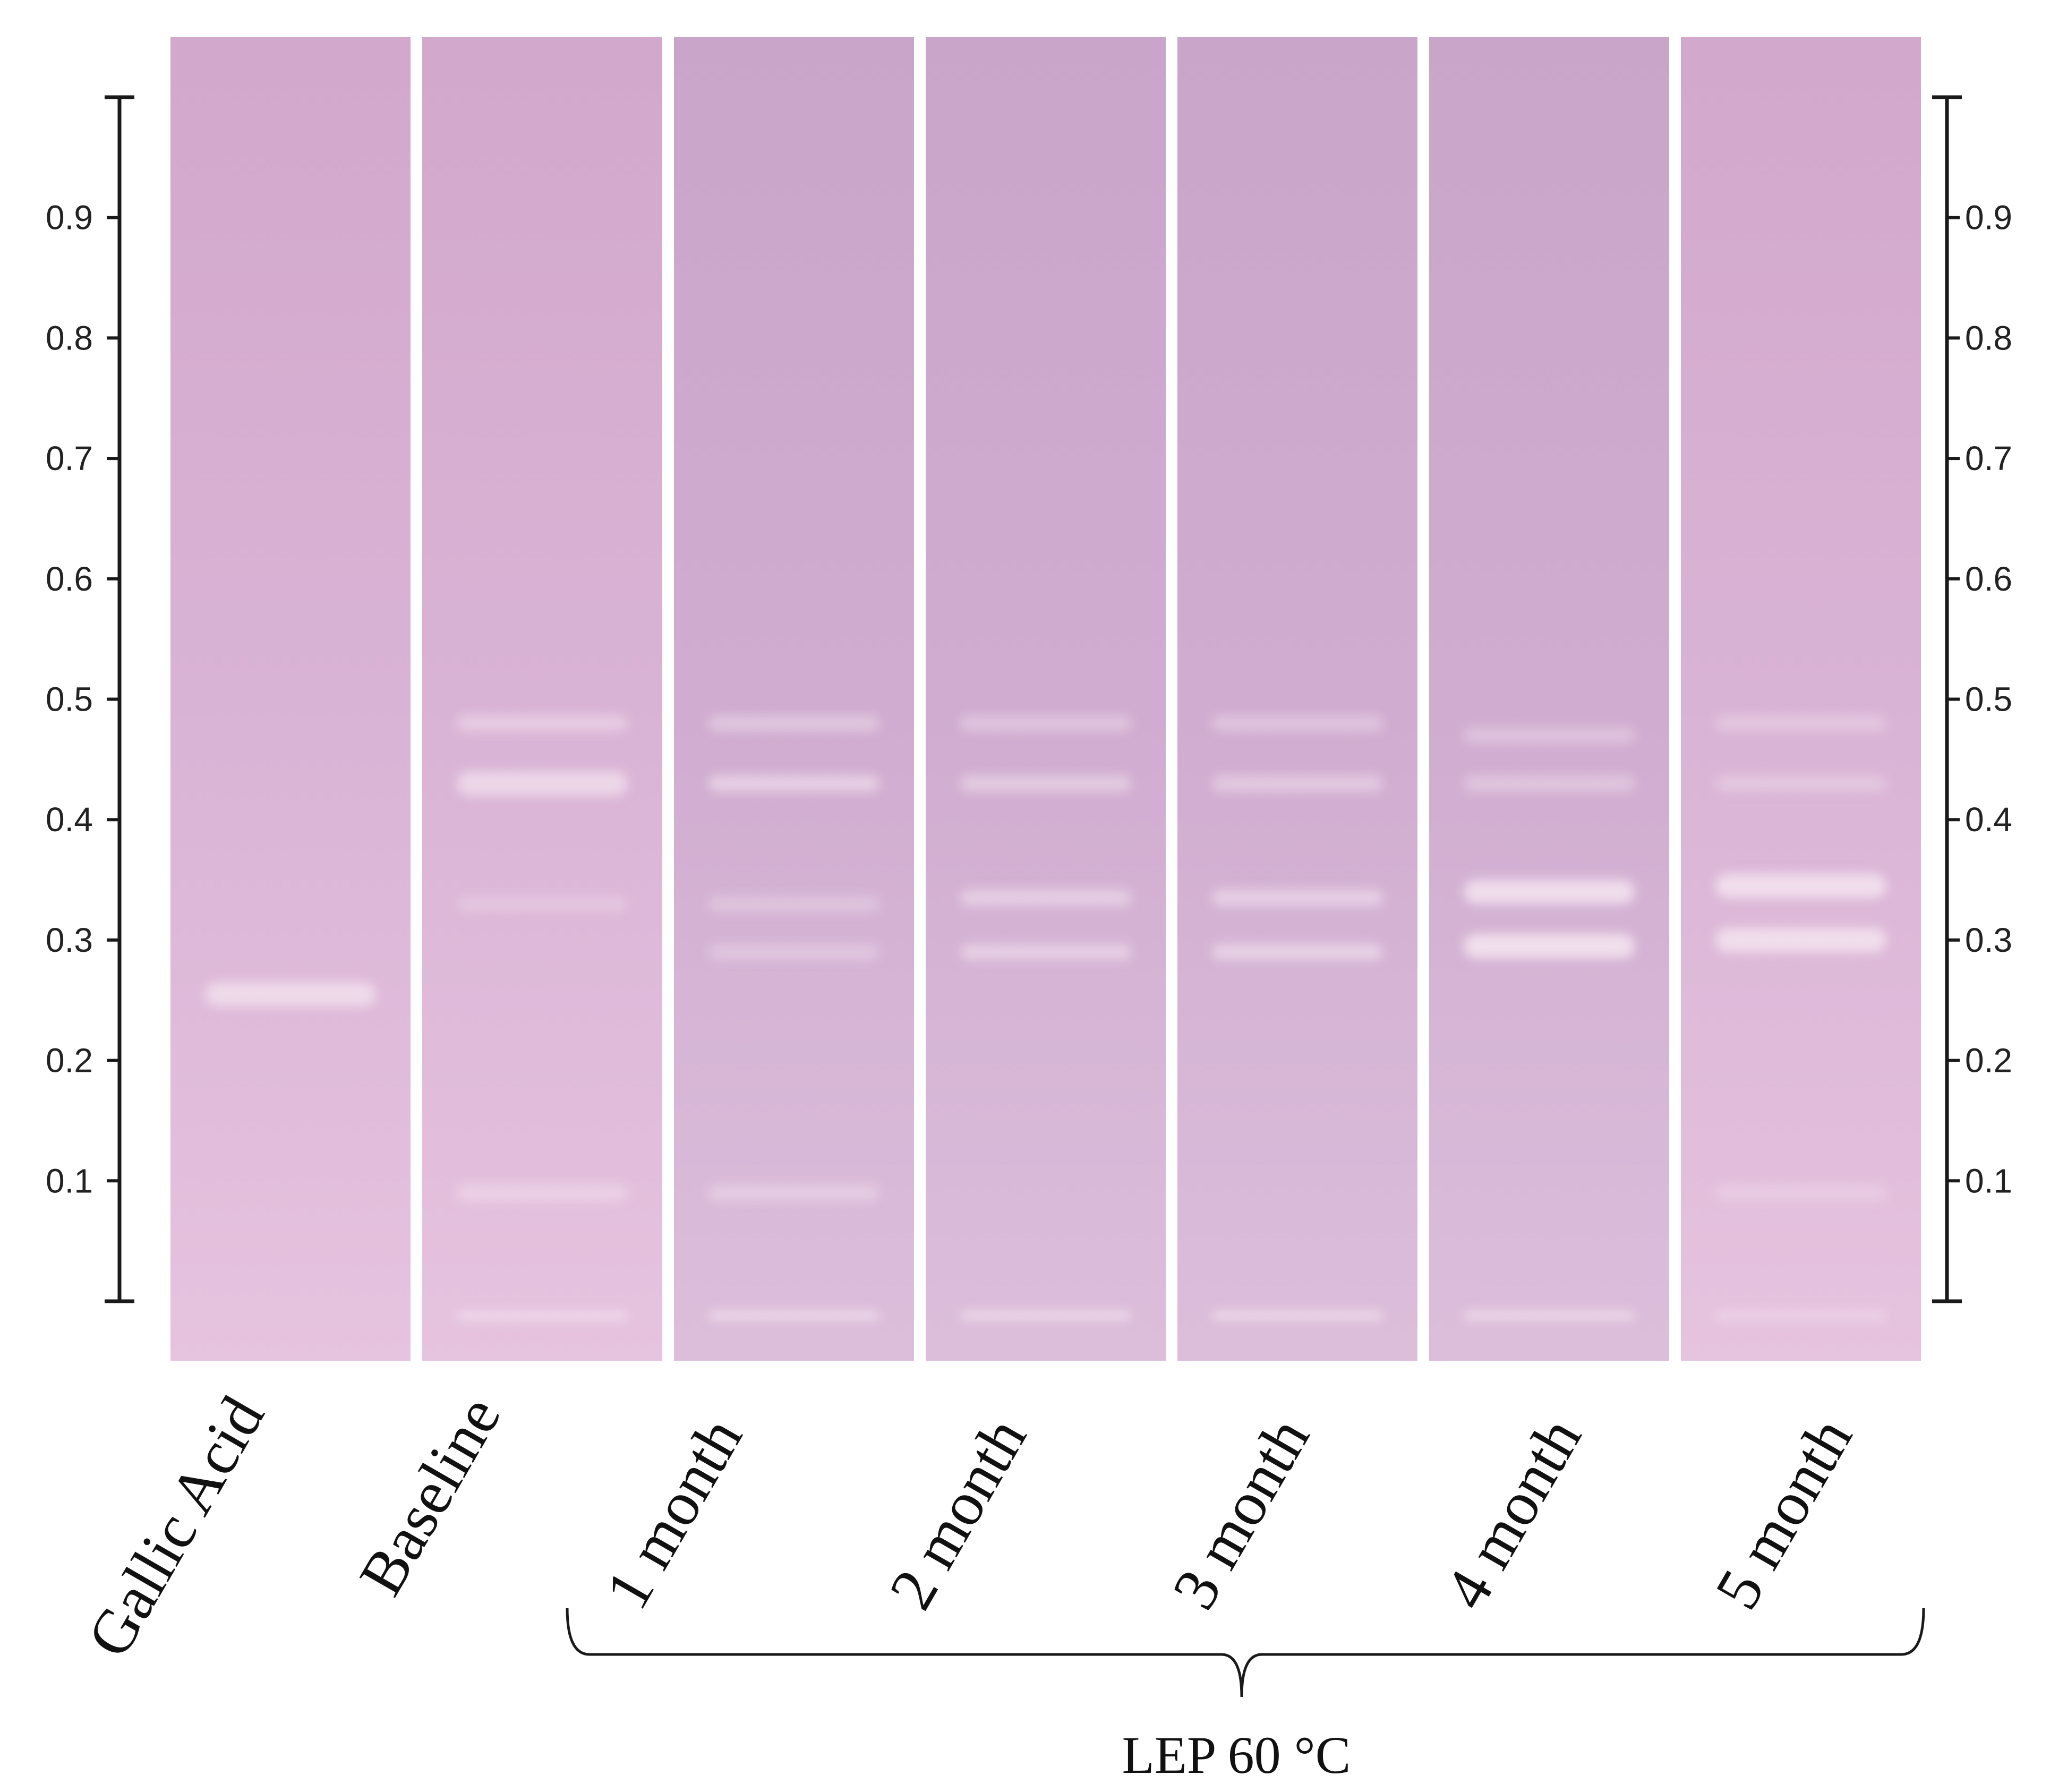 The image size is (2050, 1792). What do you see at coordinates (1783, 1513) in the screenshot?
I see `lane-label: 5 month` at bounding box center [1783, 1513].